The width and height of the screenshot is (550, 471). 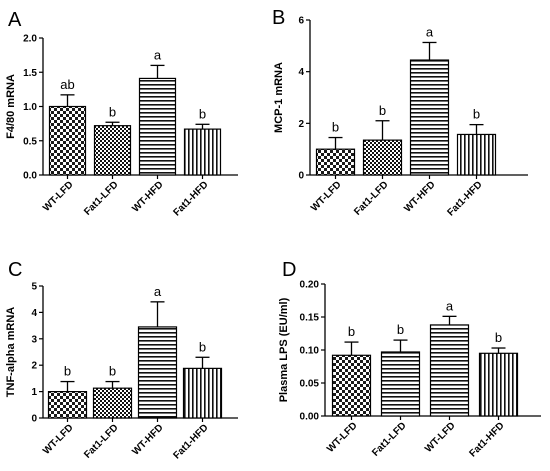 What do you see at coordinates (30, 176) in the screenshot?
I see `y-tick-label: 0.0` at bounding box center [30, 176].